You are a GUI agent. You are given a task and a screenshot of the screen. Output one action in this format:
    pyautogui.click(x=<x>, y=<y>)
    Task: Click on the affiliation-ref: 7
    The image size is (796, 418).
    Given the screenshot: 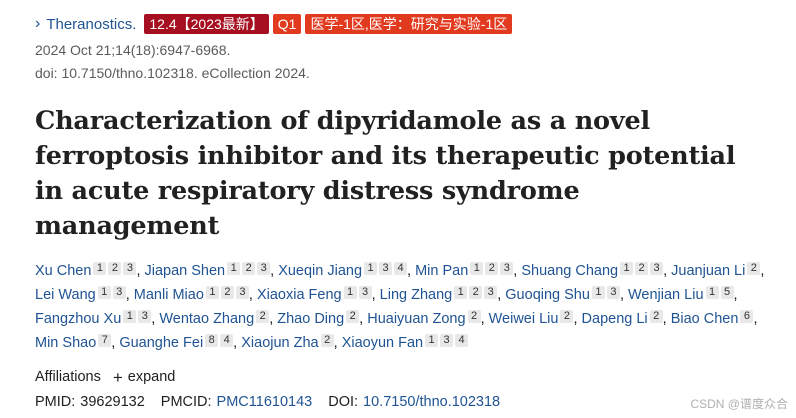 What is the action you would take?
    pyautogui.click(x=105, y=340)
    